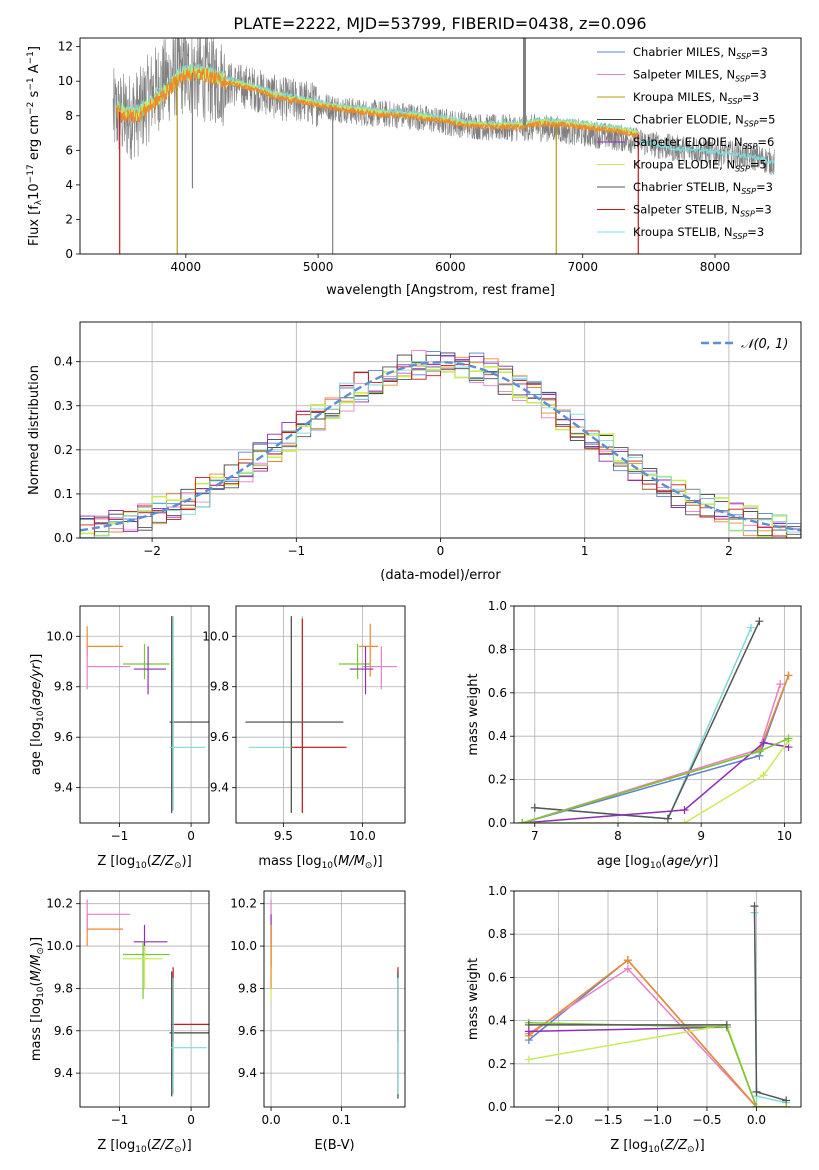 This screenshot has width=819, height=1170. Describe the element at coordinates (34, 70) in the screenshot. I see `y-axis-label-part: A` at that location.